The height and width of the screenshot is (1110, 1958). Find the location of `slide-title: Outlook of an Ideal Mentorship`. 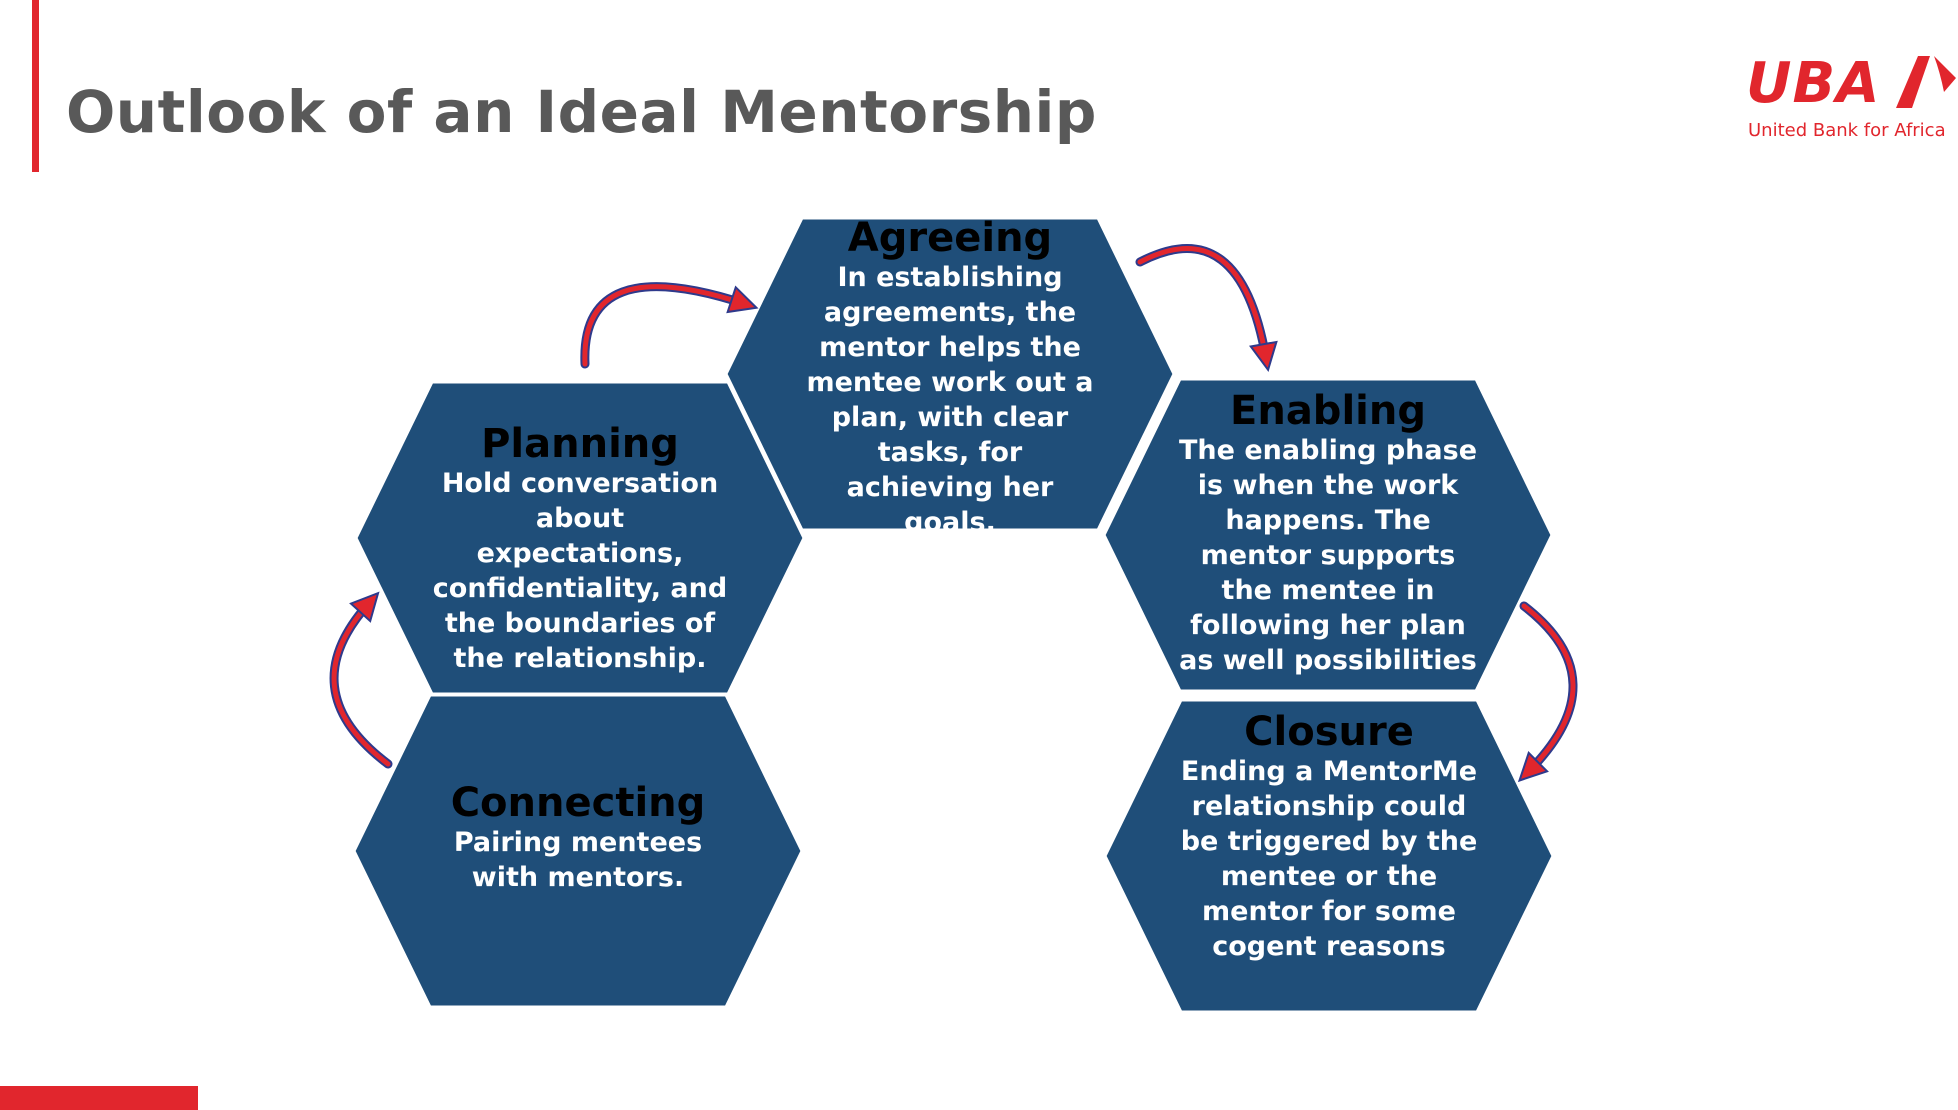

slide-title: Outlook of an Ideal Mentorship is located at coordinates (581, 112).